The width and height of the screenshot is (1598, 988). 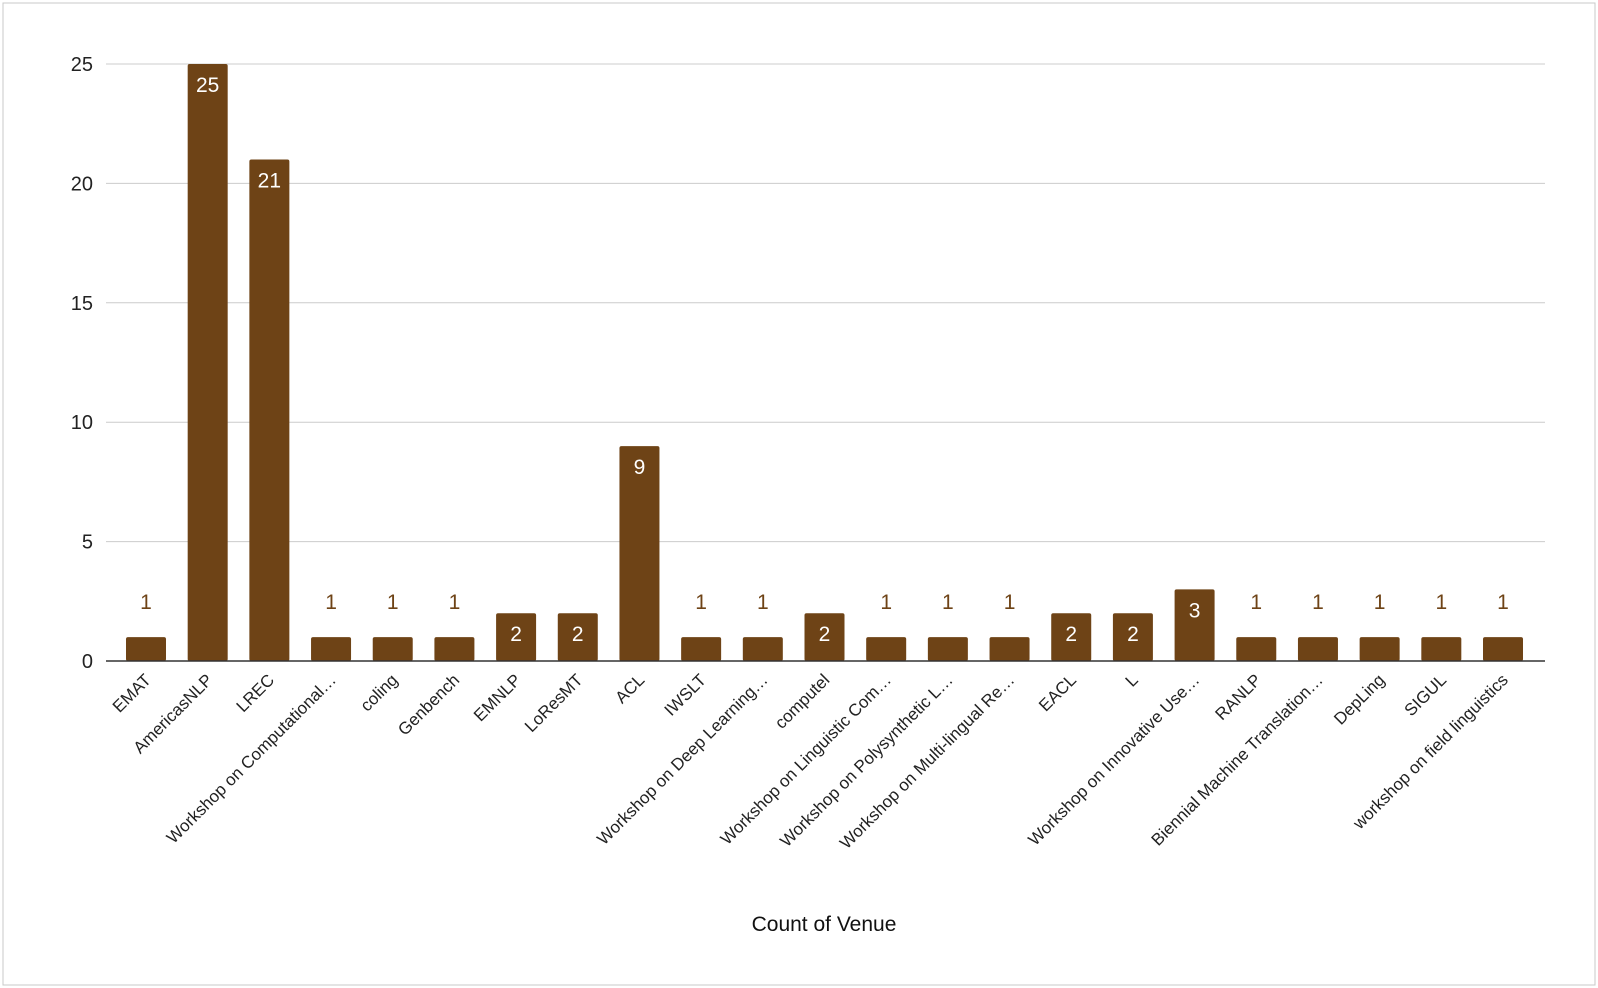 What do you see at coordinates (82, 65) in the screenshot?
I see `y-tick-label: 25` at bounding box center [82, 65].